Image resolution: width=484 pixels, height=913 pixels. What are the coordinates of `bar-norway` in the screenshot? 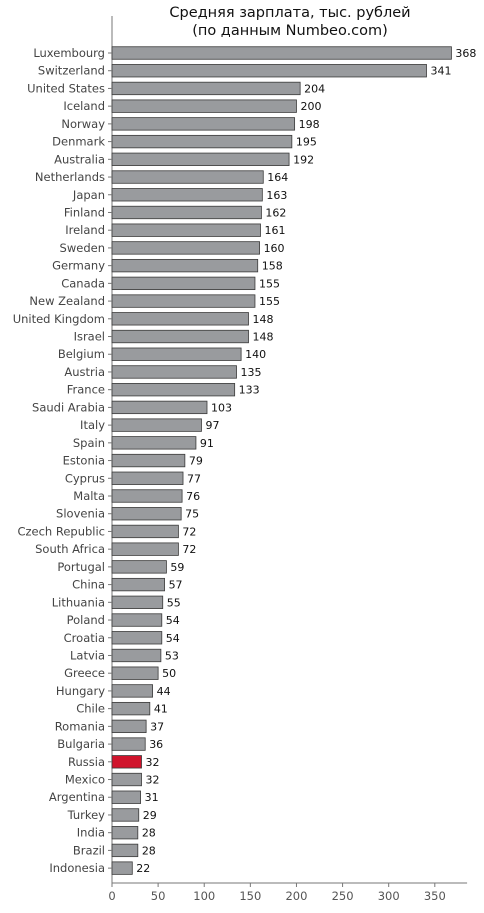 It's located at (203, 124).